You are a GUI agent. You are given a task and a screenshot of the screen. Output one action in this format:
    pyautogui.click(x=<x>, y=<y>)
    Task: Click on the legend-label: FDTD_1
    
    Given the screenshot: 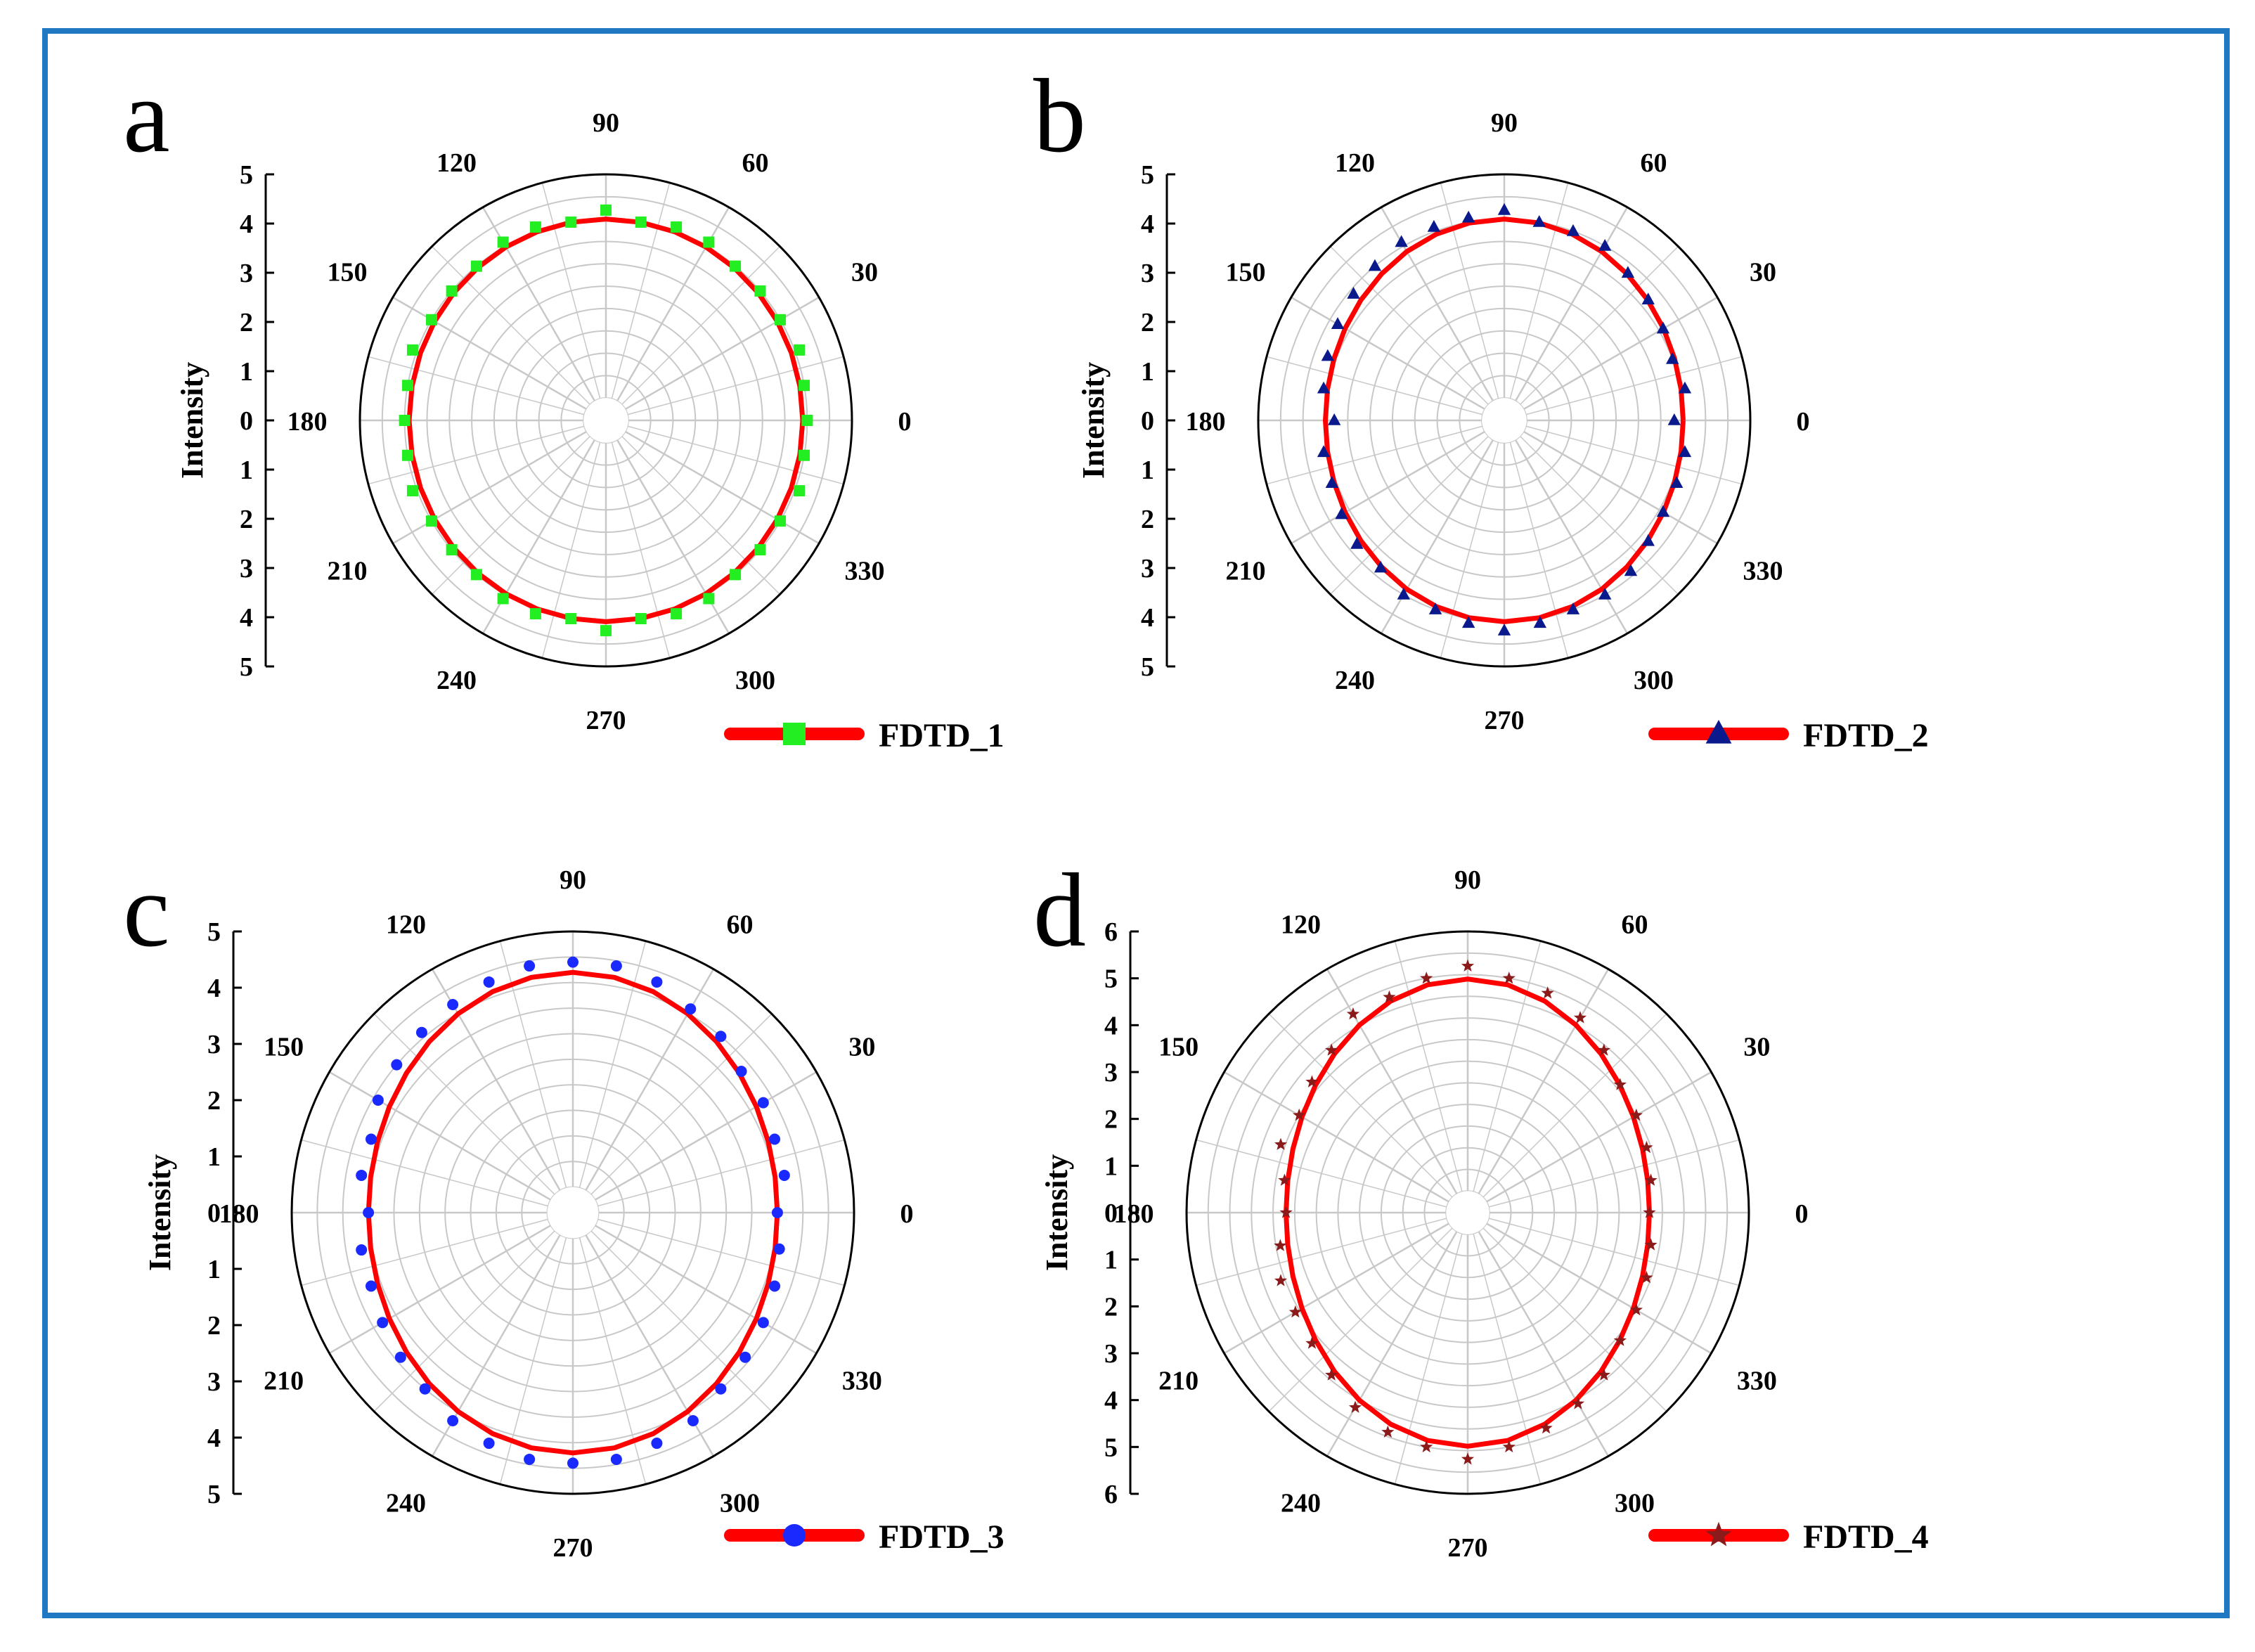 What is the action you would take?
    pyautogui.click(x=941, y=735)
    